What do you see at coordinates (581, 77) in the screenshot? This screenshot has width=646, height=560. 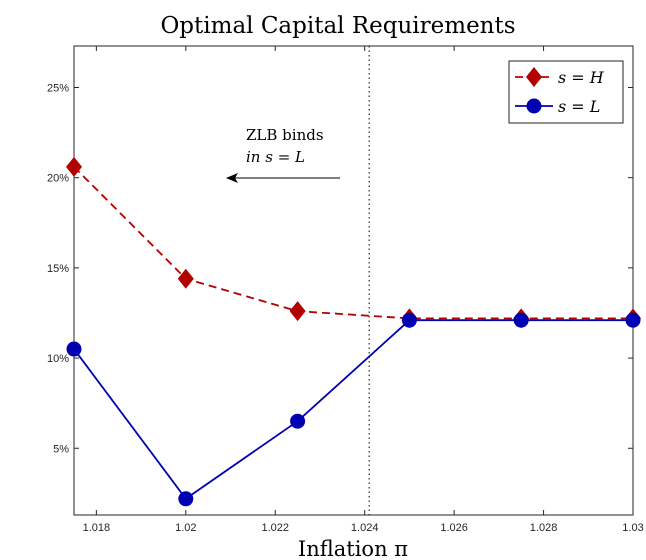 I see `legend-label: s = H` at bounding box center [581, 77].